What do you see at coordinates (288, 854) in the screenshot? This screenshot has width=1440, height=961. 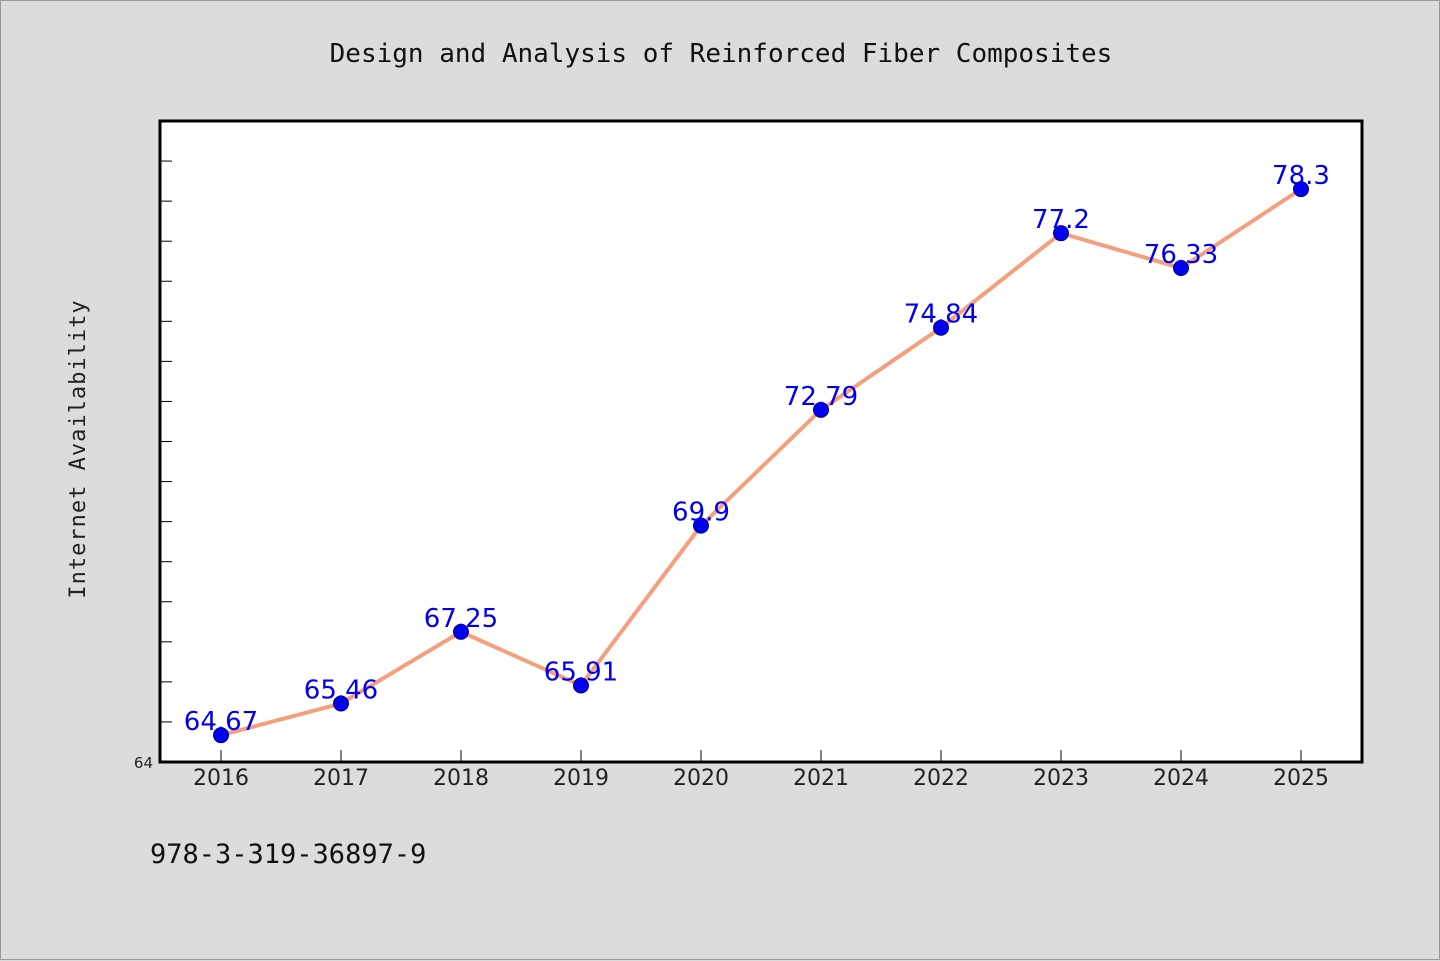 I see `isbn-footer: 978-3-319-36897-9` at bounding box center [288, 854].